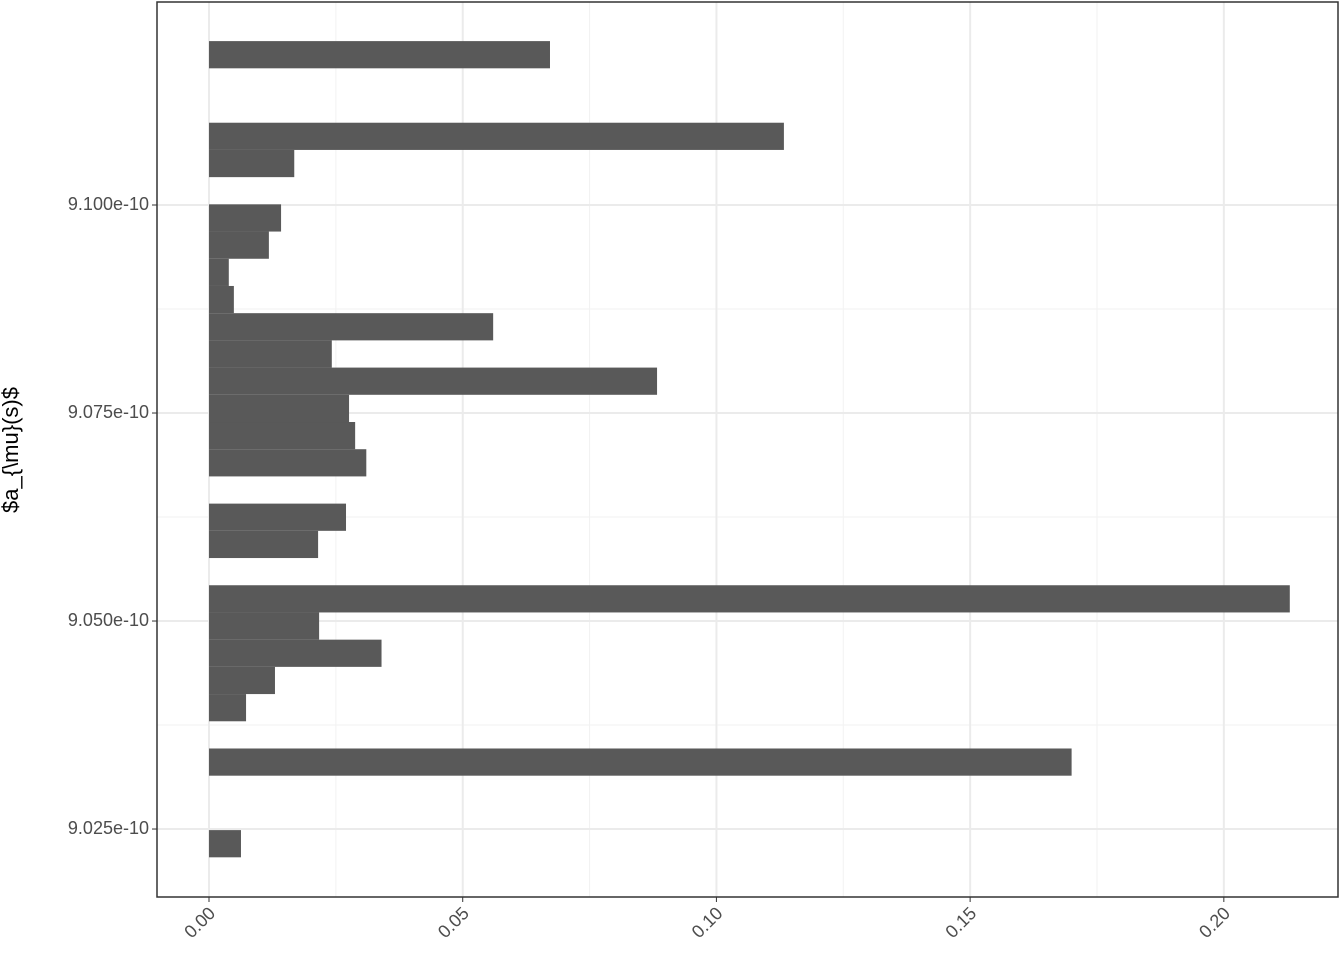 Image resolution: width=1344 pixels, height=960 pixels. What do you see at coordinates (707, 922) in the screenshot?
I see `x-tick-label: 0.10` at bounding box center [707, 922].